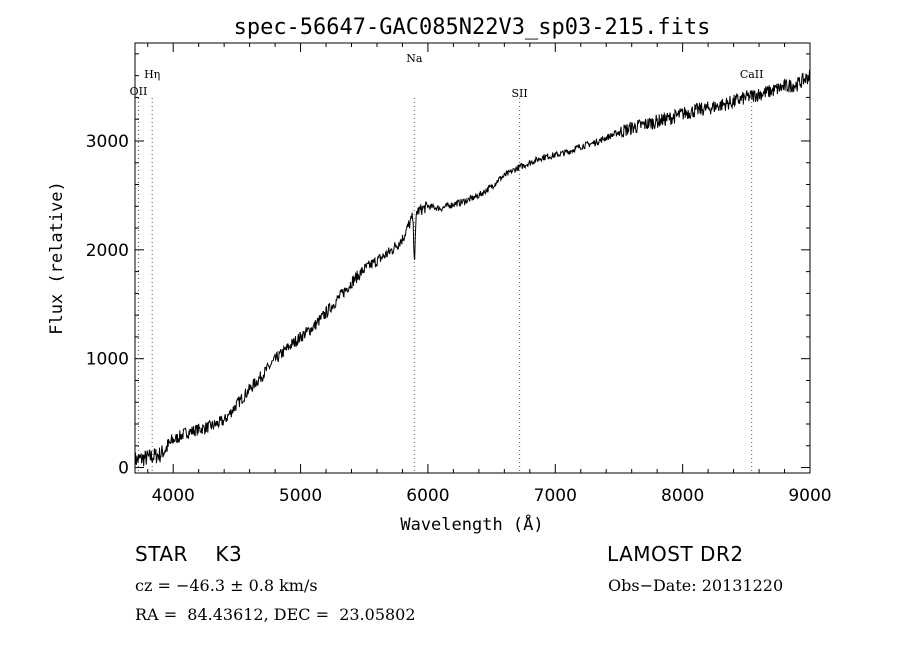 This screenshot has width=900, height=650. What do you see at coordinates (123, 469) in the screenshot?
I see `y-tick-label: 0` at bounding box center [123, 469].